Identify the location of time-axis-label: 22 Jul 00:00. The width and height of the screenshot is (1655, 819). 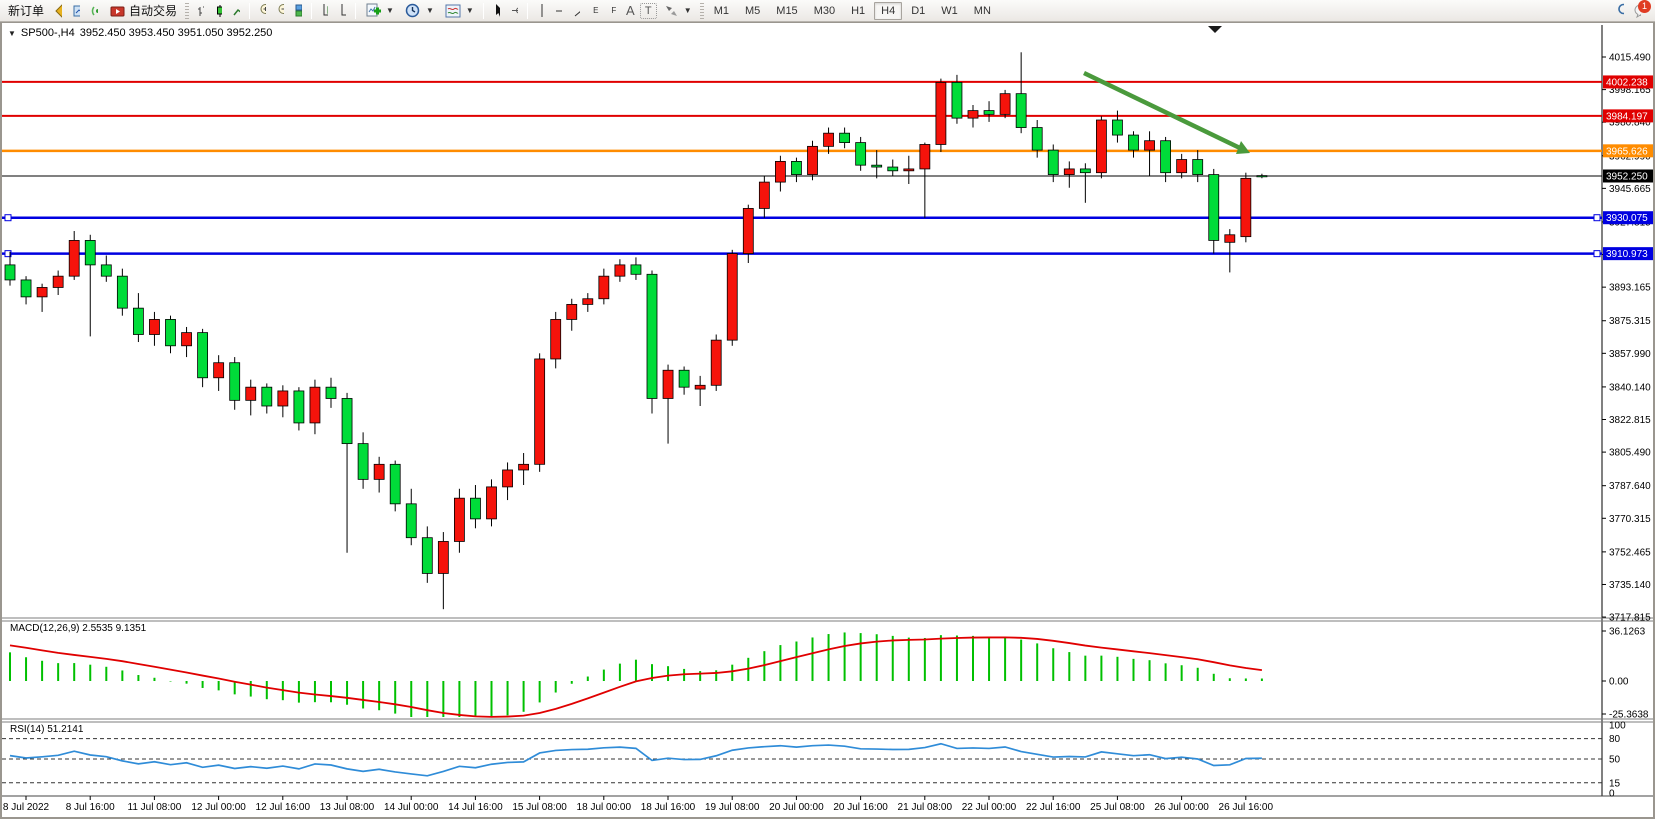
(989, 807).